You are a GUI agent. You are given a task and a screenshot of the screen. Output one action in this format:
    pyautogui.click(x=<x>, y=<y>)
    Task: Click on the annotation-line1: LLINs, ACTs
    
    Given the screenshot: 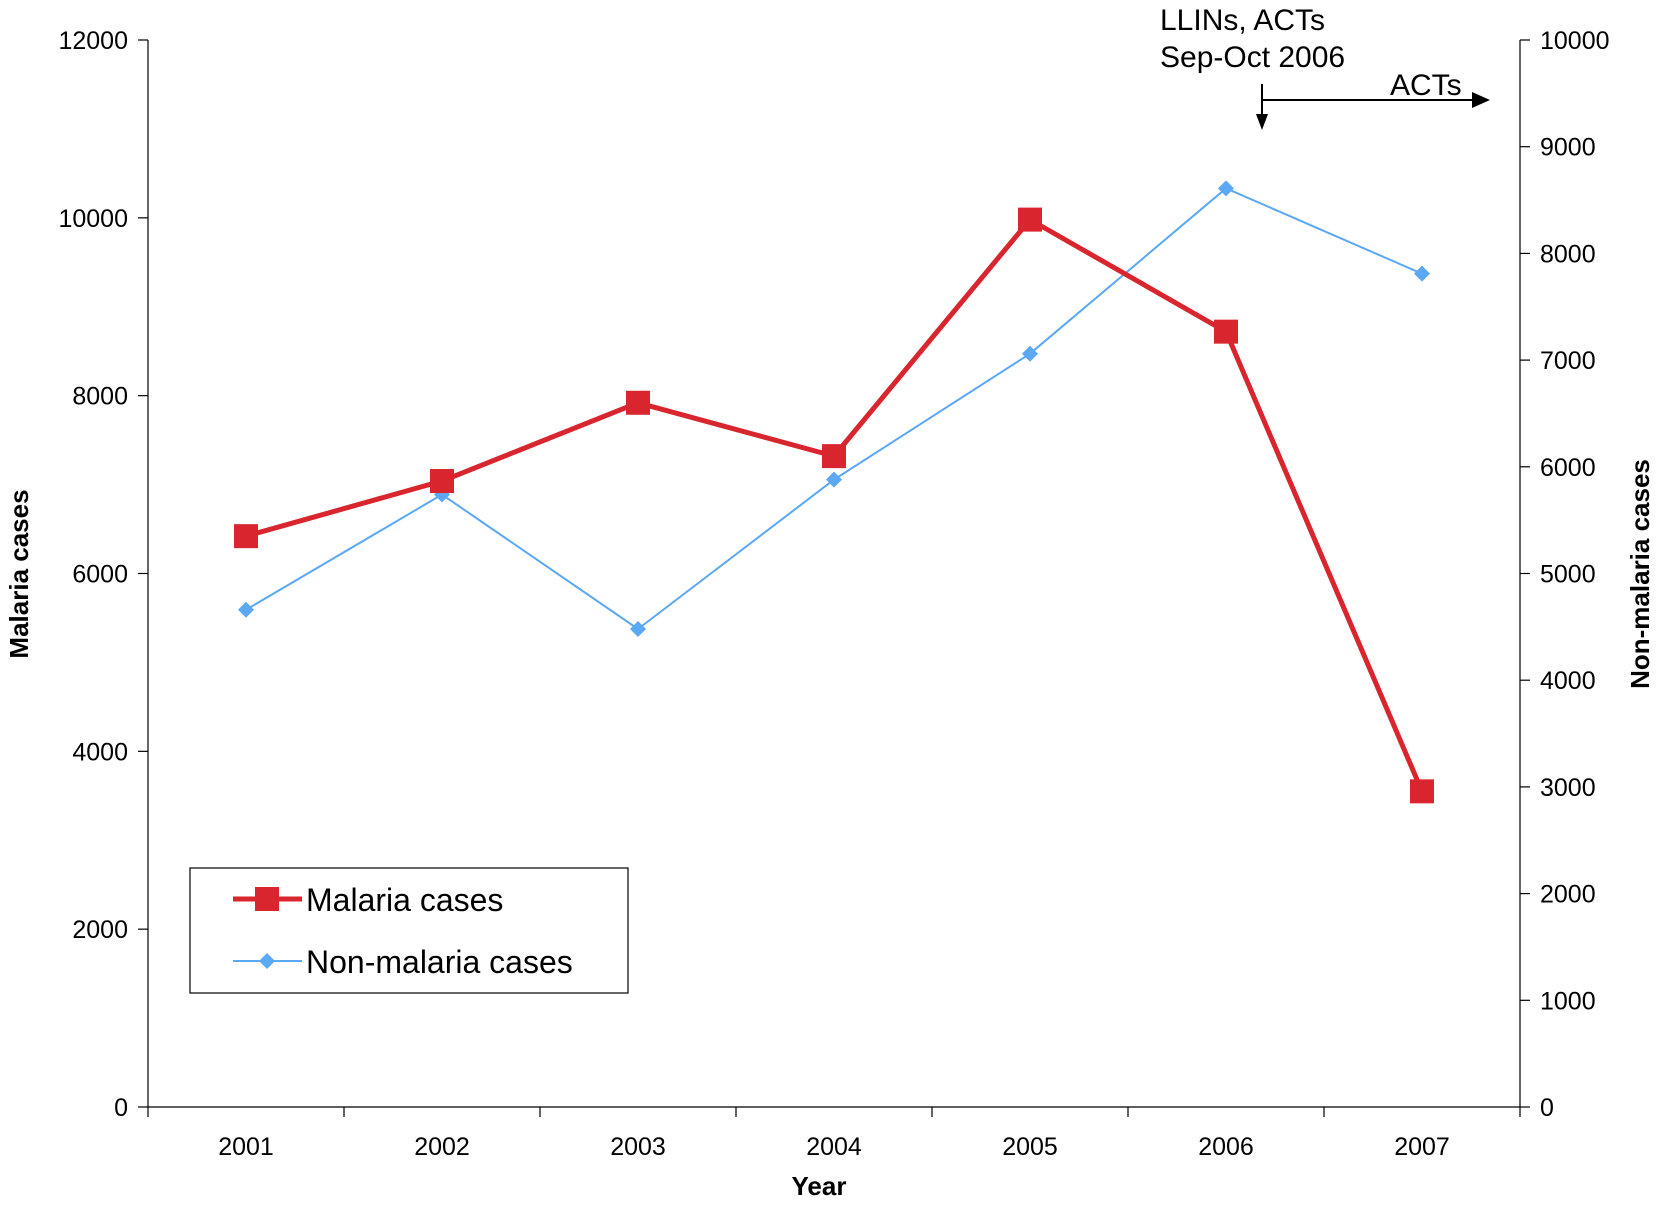 What is the action you would take?
    pyautogui.click(x=1242, y=20)
    